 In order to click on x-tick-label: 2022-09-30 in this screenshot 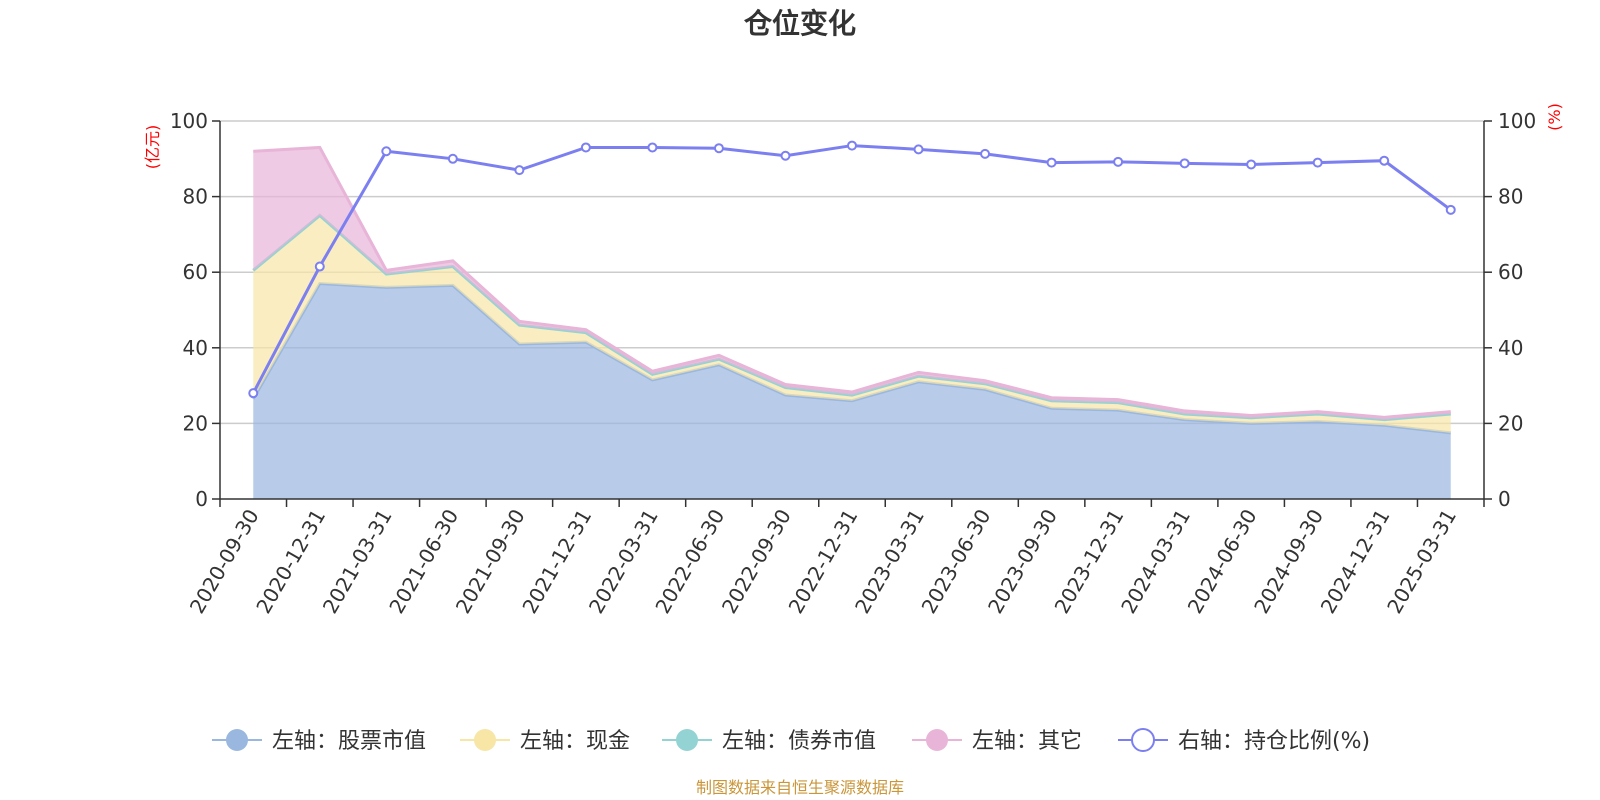, I will do `click(756, 561)`.